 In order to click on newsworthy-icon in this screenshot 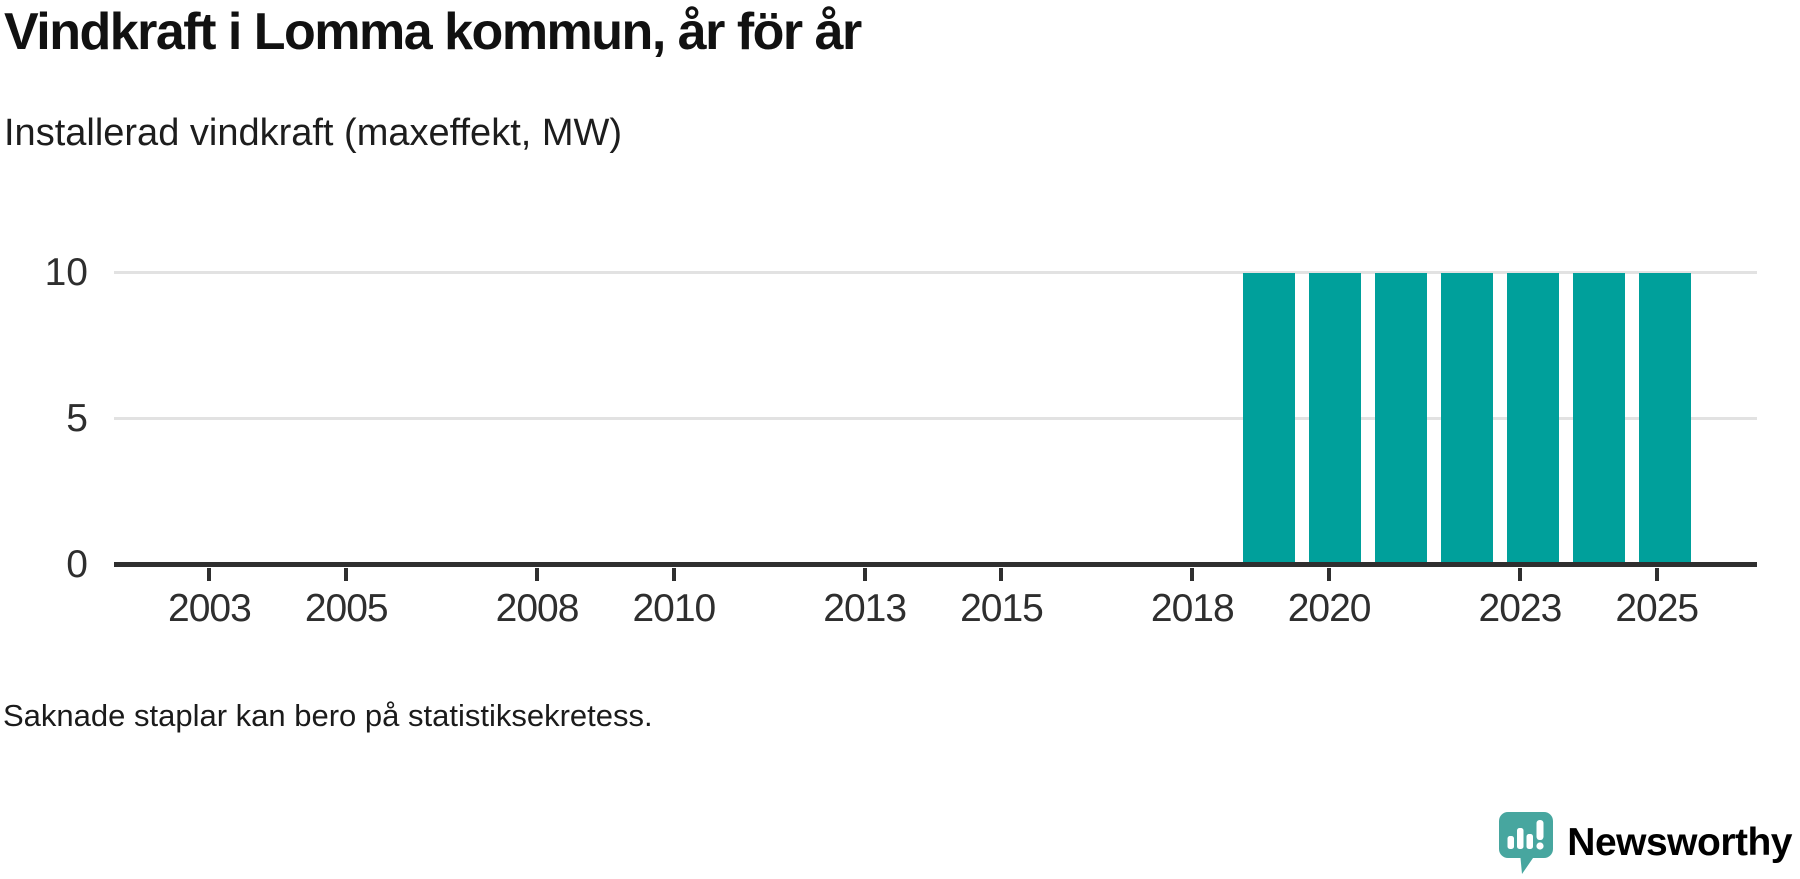, I will do `click(1526, 843)`.